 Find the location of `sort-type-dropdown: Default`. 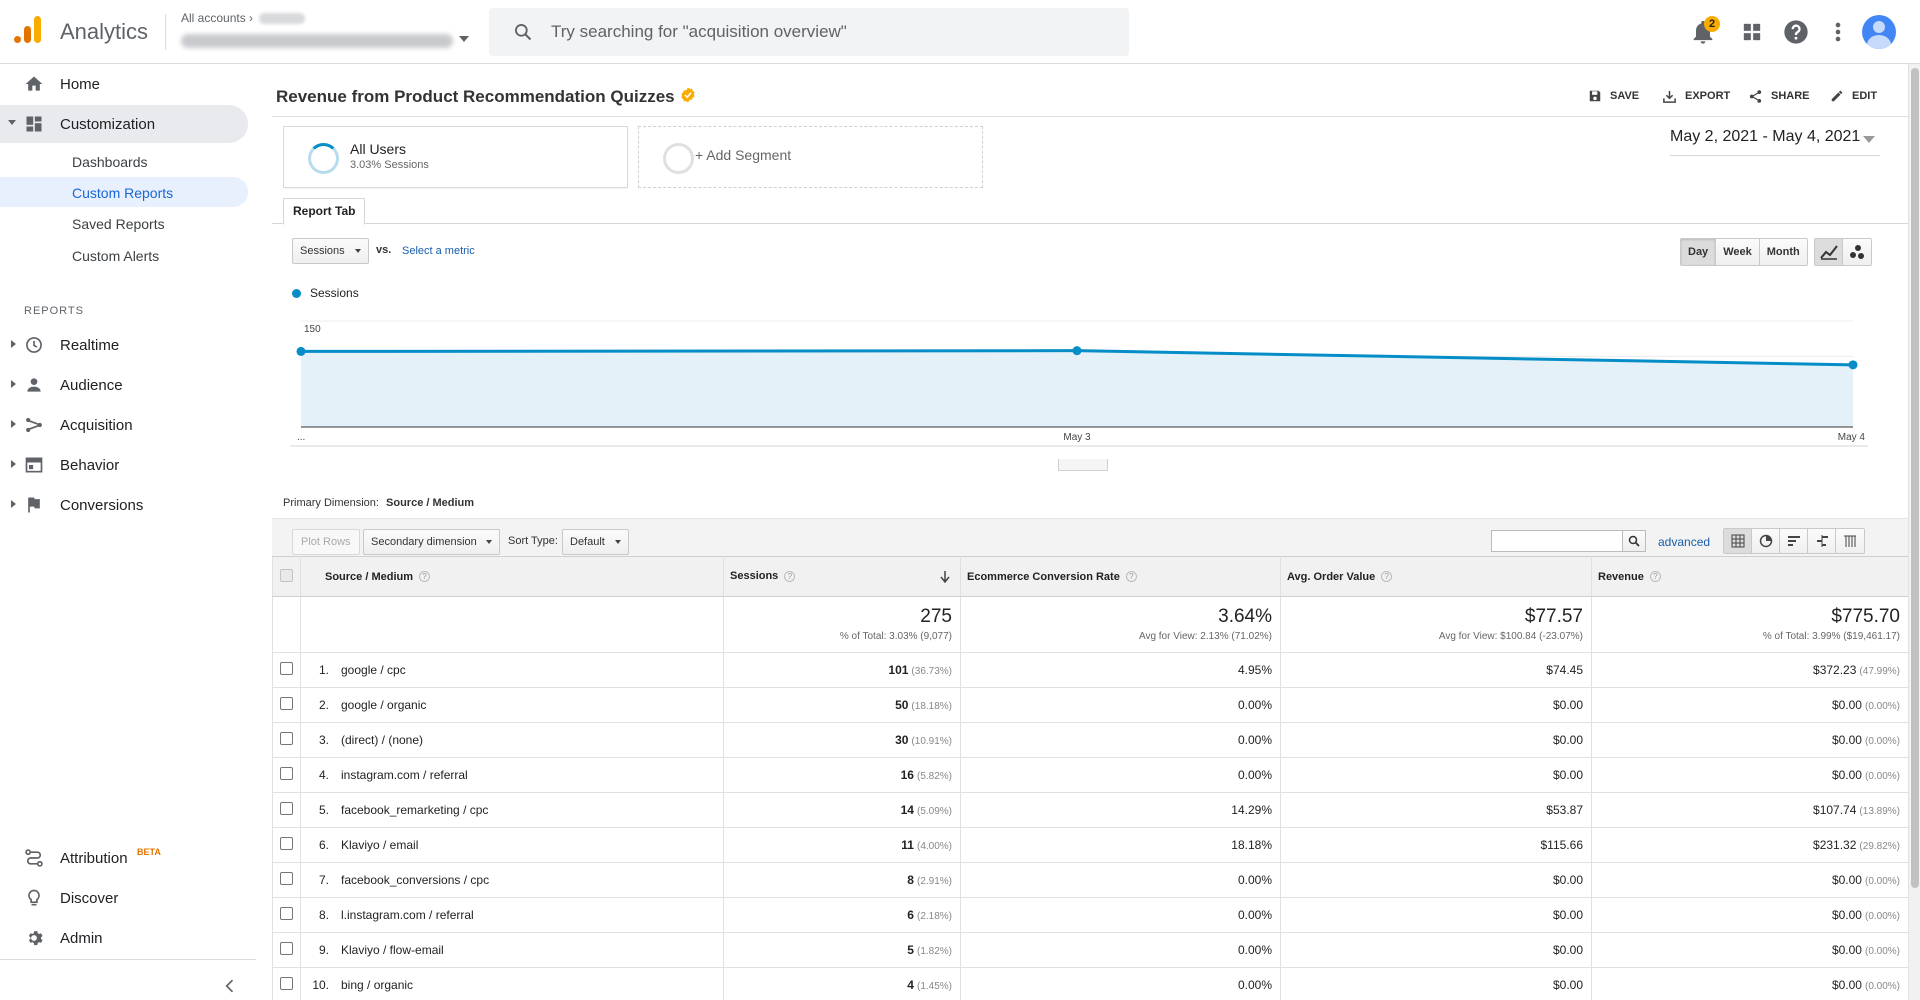

sort-type-dropdown: Default is located at coordinates (595, 542).